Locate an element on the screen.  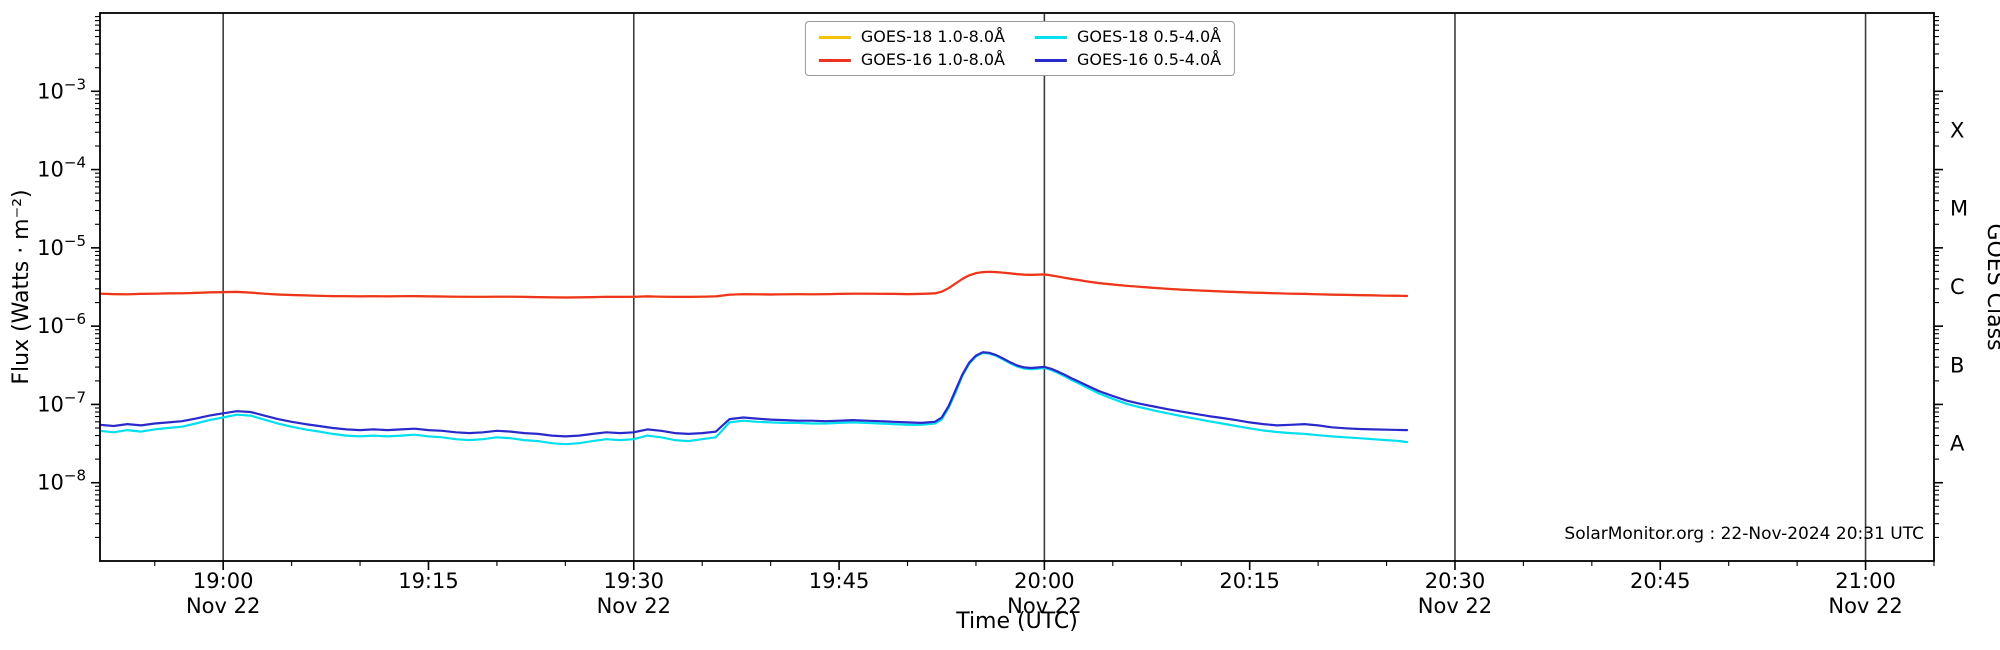
legend-label-goes18-long: GOES-18 1.0-8.0Å is located at coordinates (932, 36).